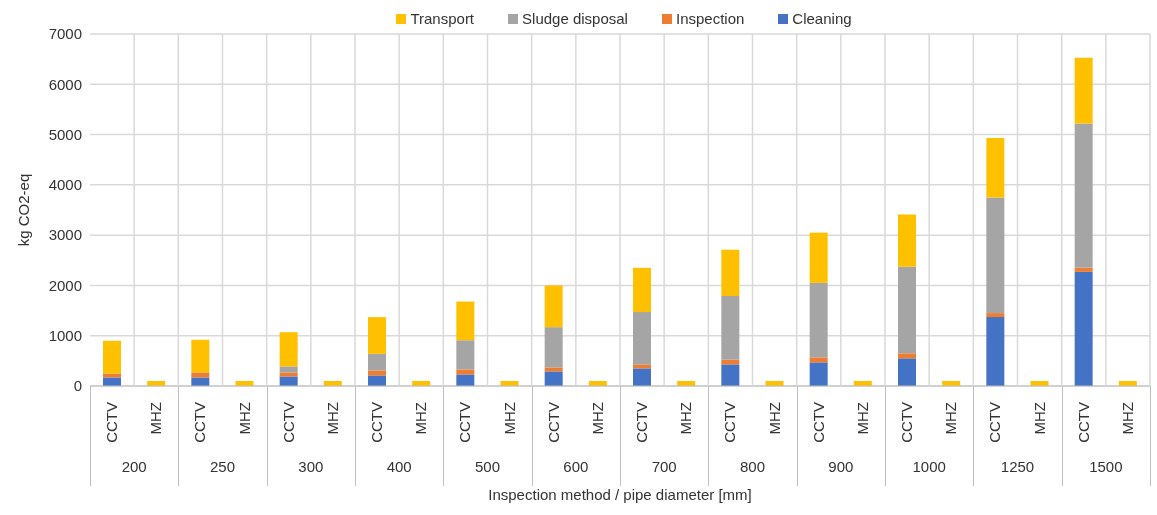 This screenshot has height=515, width=1157. Describe the element at coordinates (929, 467) in the screenshot. I see `text: 1000` at that location.